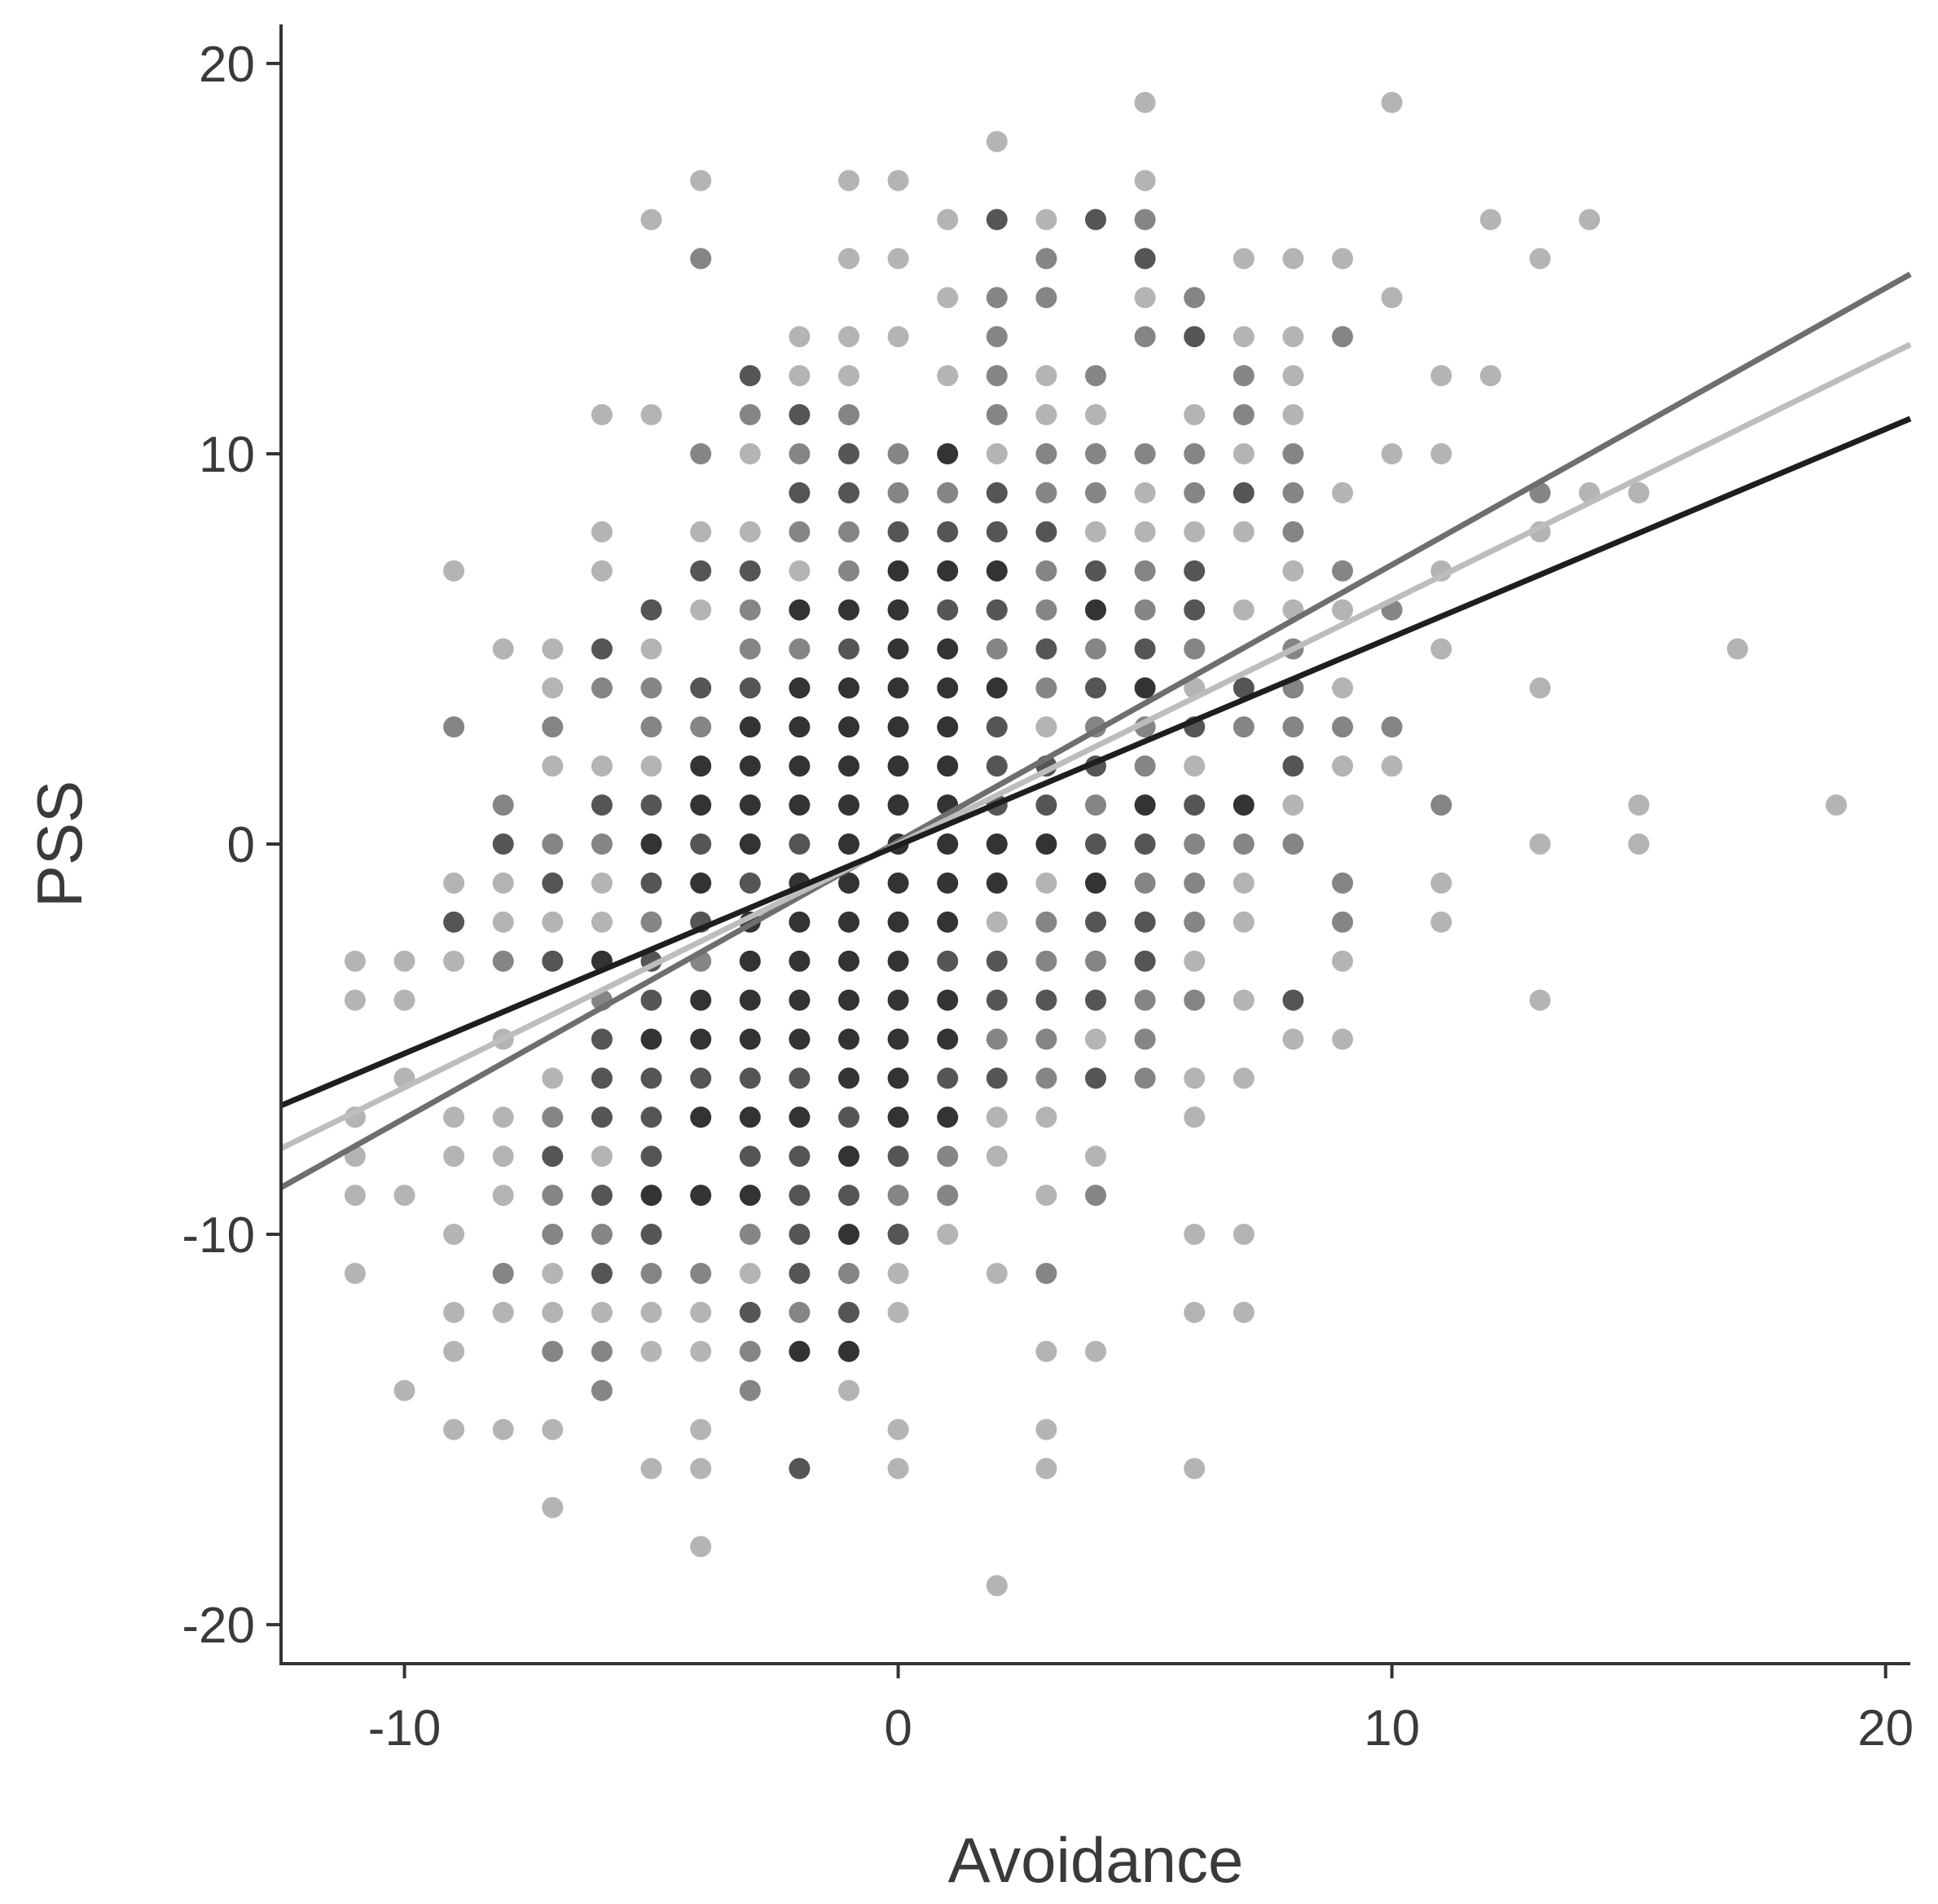 The image size is (1938, 1904). Describe the element at coordinates (405, 1728) in the screenshot. I see `x-tick-label: -10` at that location.